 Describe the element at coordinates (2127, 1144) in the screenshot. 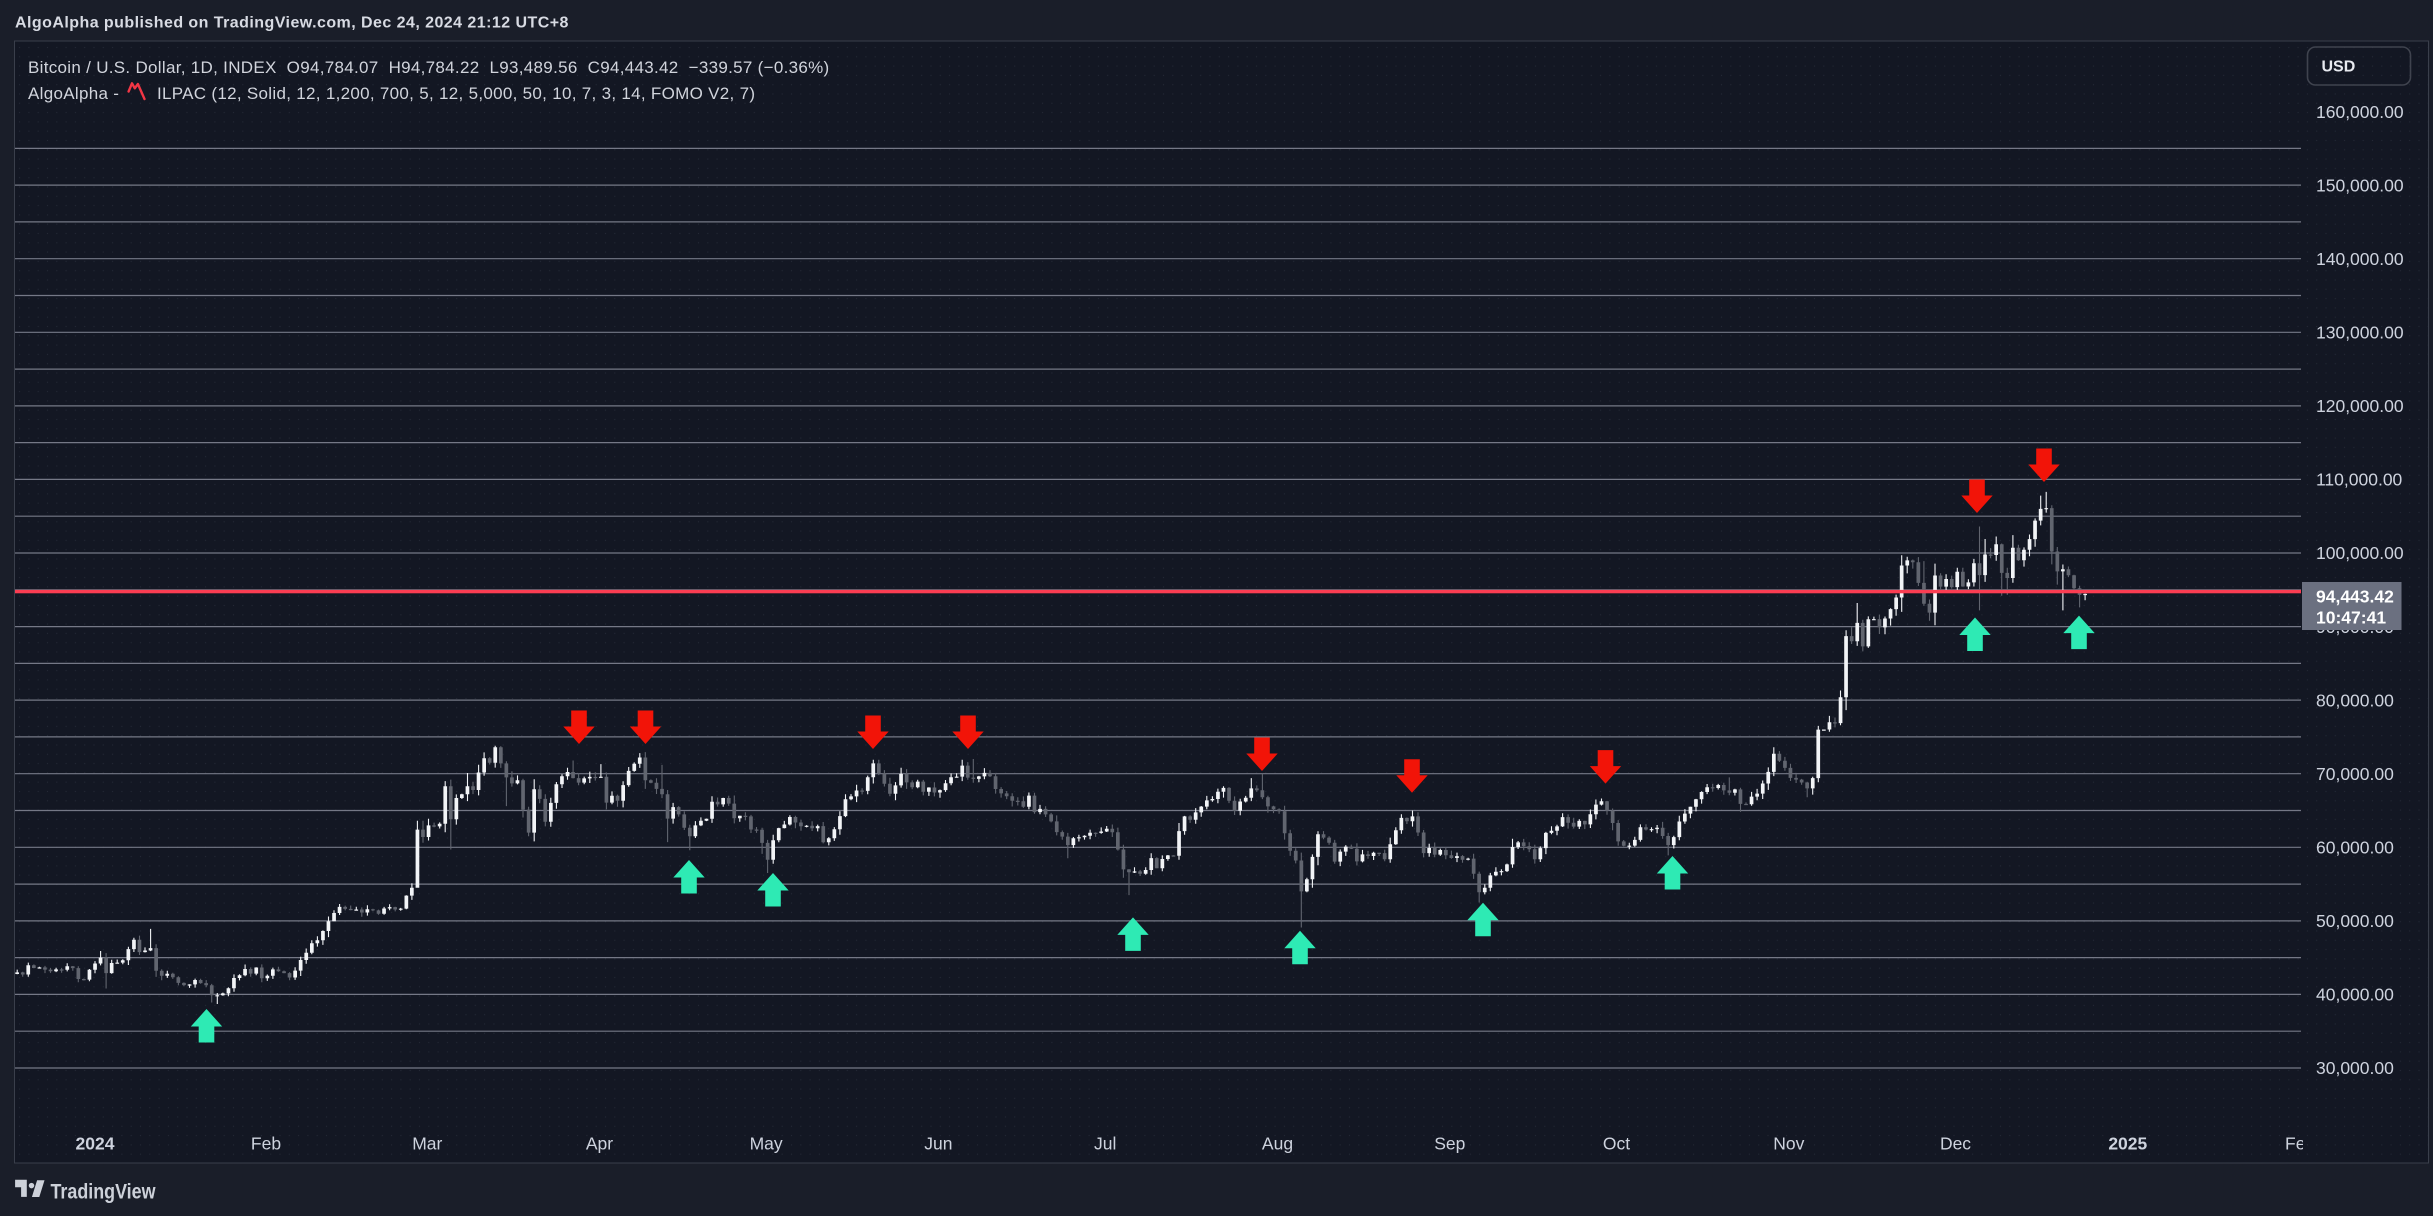

I see `svg-text: 2025` at that location.